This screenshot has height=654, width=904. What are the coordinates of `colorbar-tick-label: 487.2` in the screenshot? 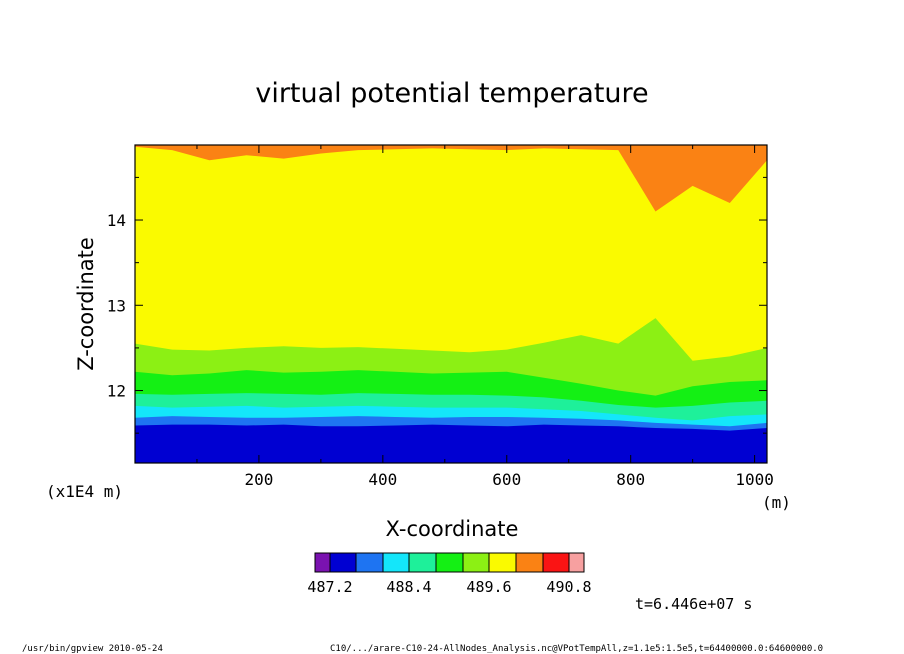 It's located at (329, 587).